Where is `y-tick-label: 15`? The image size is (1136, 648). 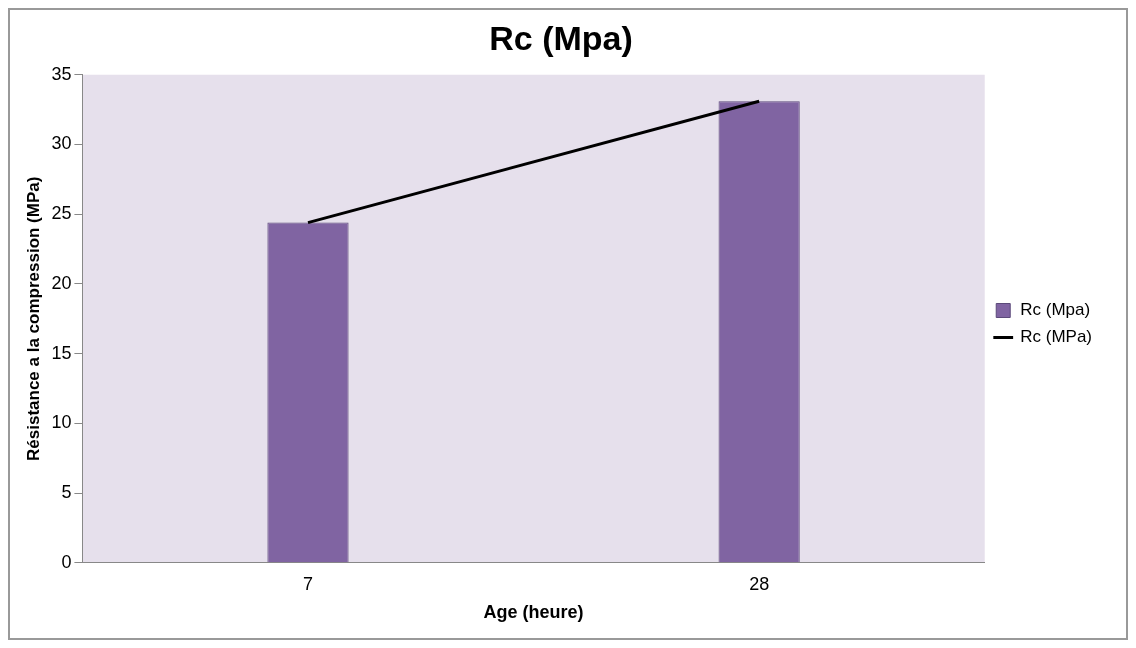 y-tick-label: 15 is located at coordinates (61, 352).